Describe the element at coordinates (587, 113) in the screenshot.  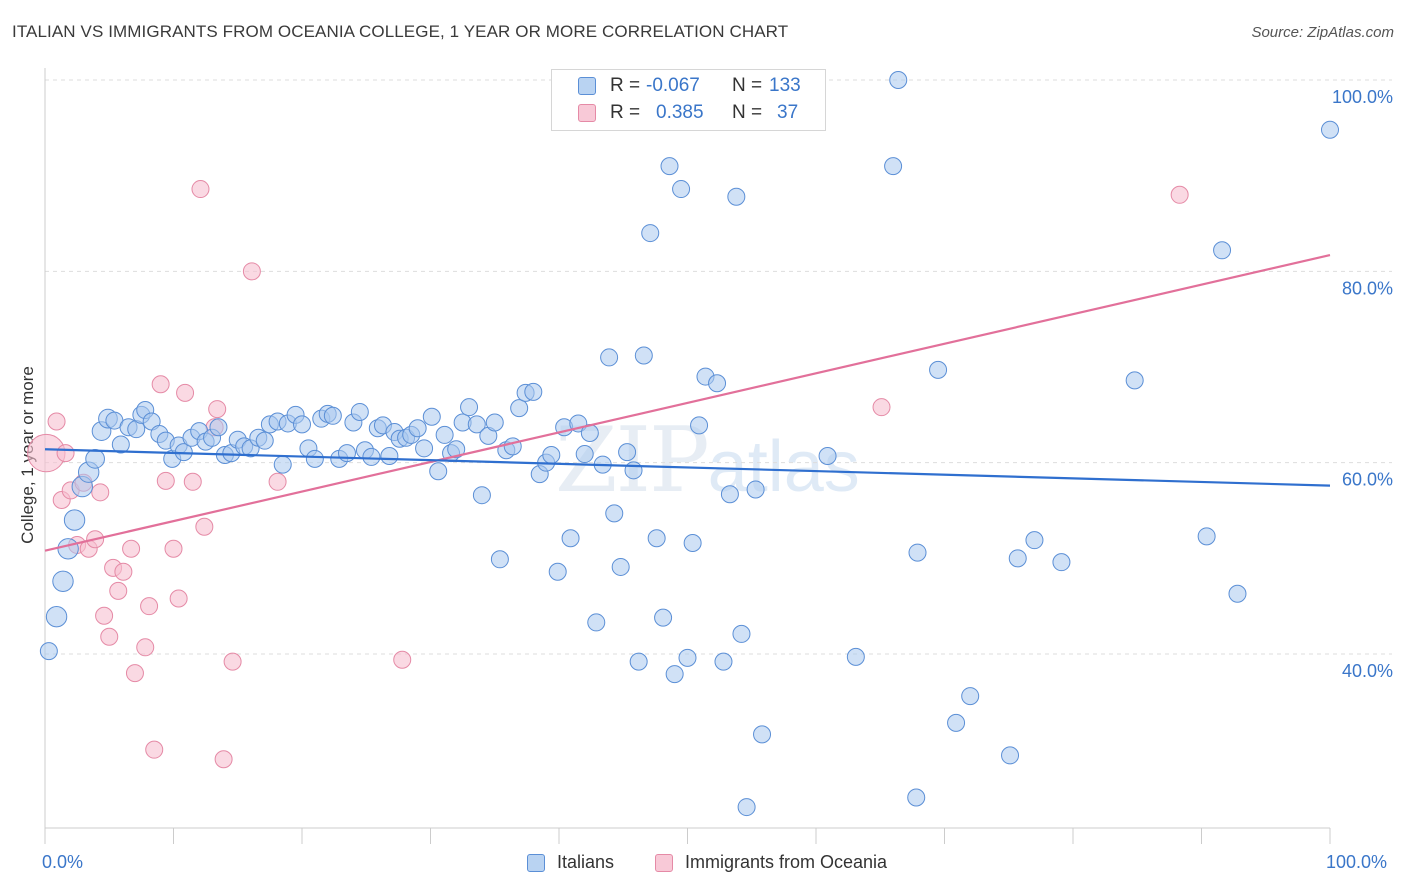
I see `legend-swatch-pink` at that location.